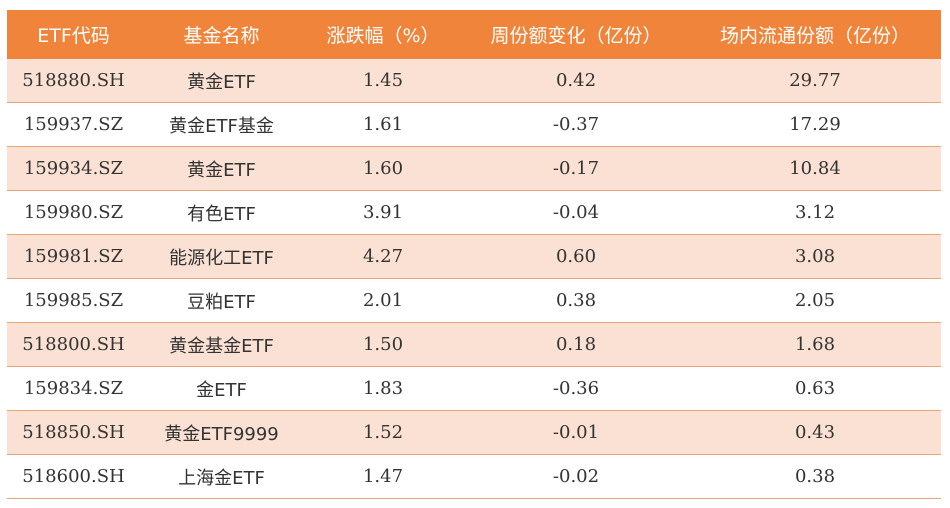 The image size is (950, 508). What do you see at coordinates (576, 256) in the screenshot?
I see `cell-weekly-share-change: 0.60` at bounding box center [576, 256].